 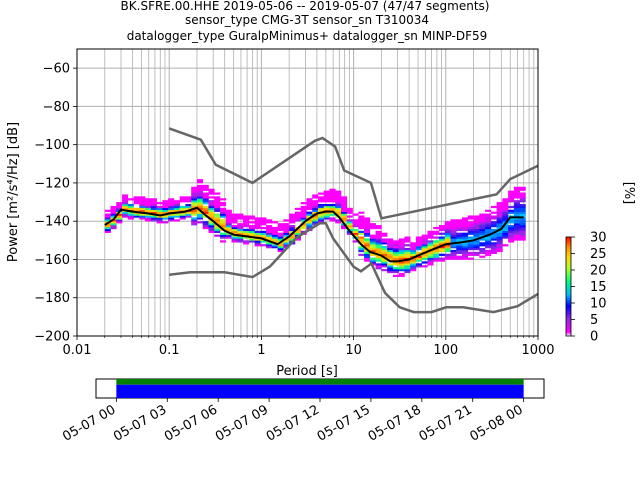 What do you see at coordinates (52, 145) in the screenshot?
I see `y-tick-label: −100` at bounding box center [52, 145].